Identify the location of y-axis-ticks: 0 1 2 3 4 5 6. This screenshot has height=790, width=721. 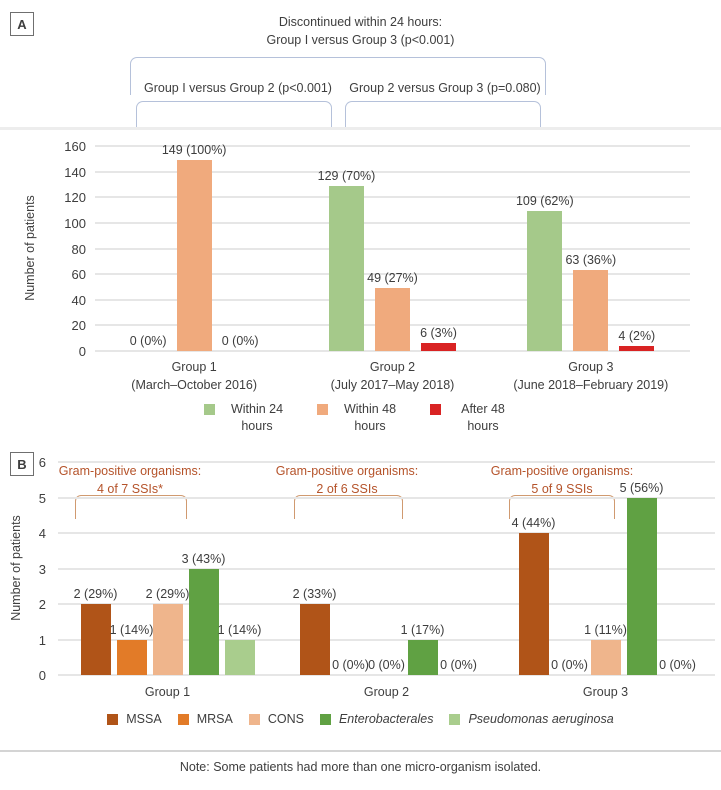
(36, 569).